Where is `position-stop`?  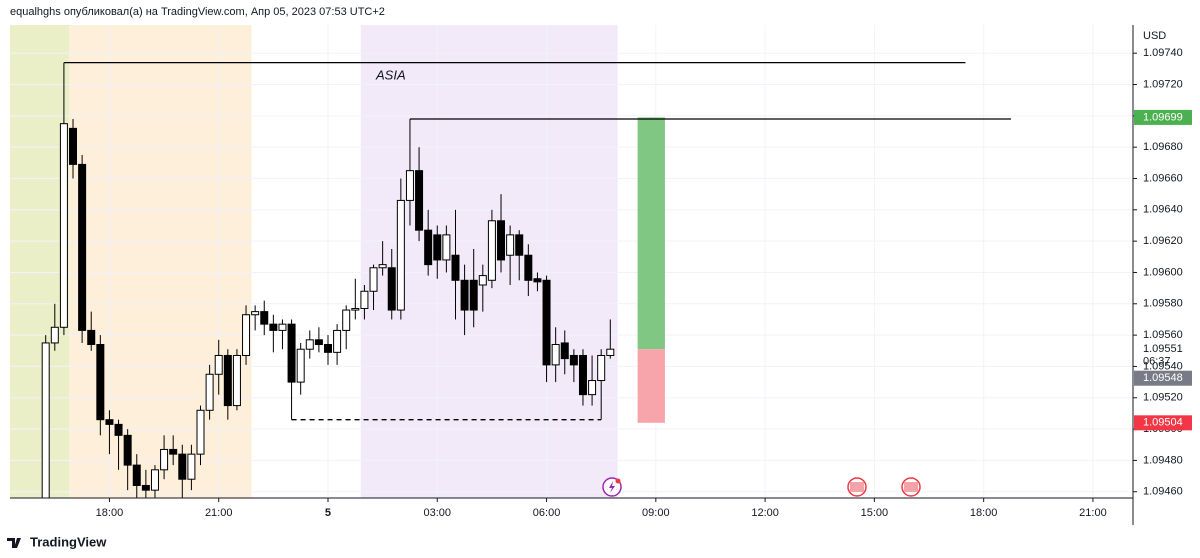
position-stop is located at coordinates (651, 386).